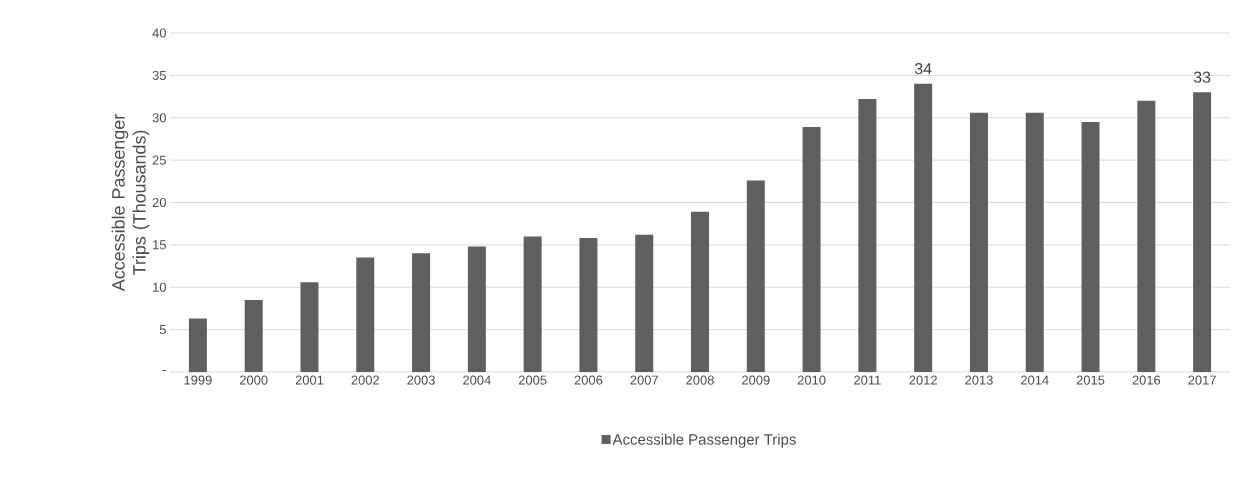  I want to click on x-tick-label: 2016, so click(1146, 380).